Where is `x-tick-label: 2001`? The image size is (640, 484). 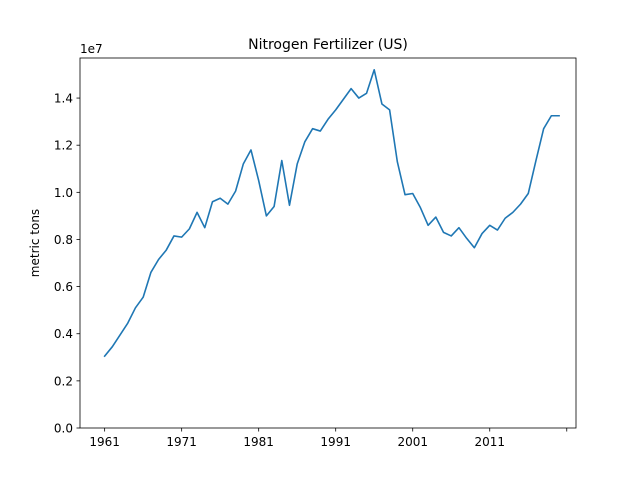
x-tick-label: 2001 is located at coordinates (412, 442).